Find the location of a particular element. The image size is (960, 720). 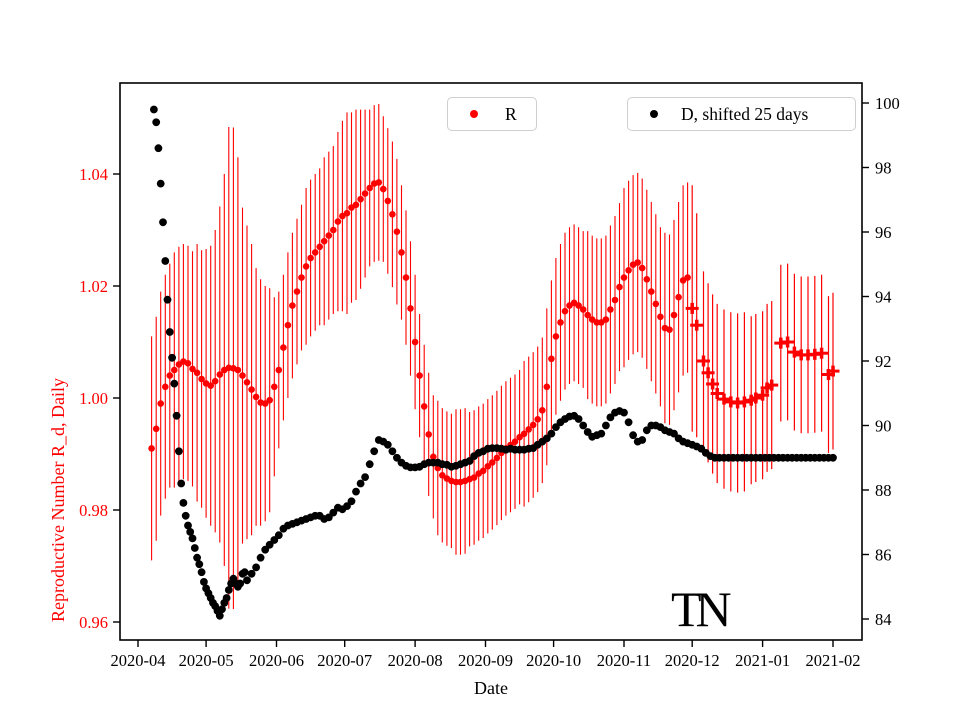

svg-text: 90 is located at coordinates (883, 426).